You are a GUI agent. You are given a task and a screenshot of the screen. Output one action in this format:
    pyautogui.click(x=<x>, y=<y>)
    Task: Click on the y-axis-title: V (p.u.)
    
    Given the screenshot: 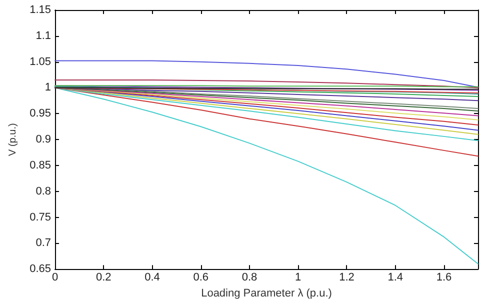 What is the action you would take?
    pyautogui.click(x=13, y=139)
    